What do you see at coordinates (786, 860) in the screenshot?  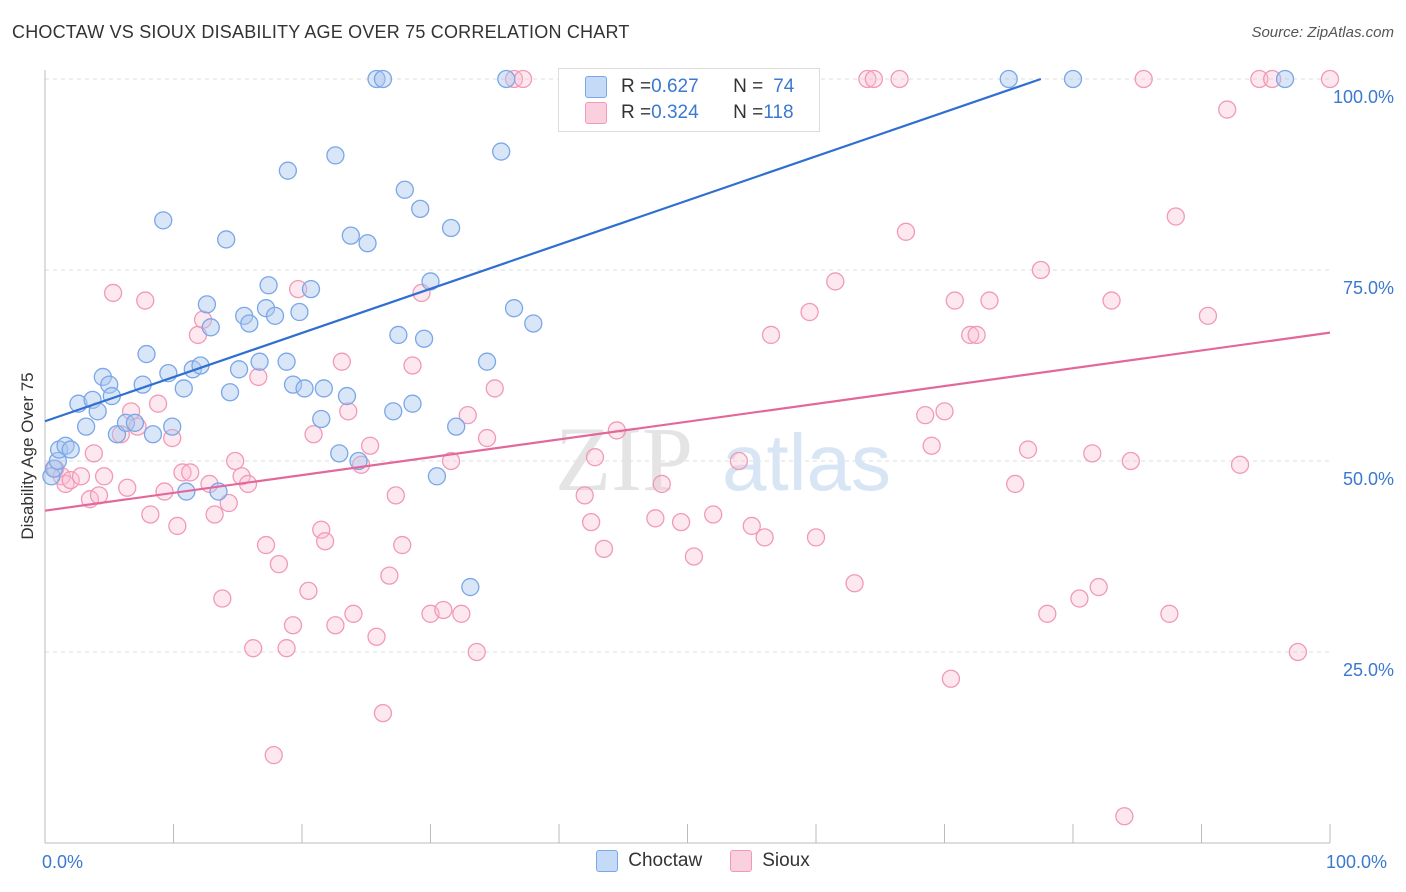 I see `sioux-legend-label: Sioux` at bounding box center [786, 860].